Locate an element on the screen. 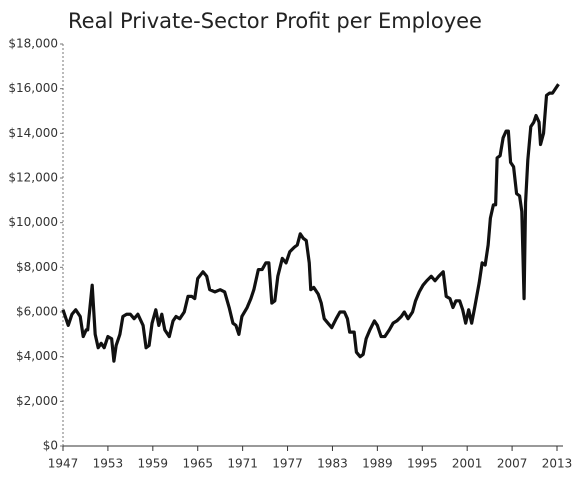  y-tick-label: $6,000 is located at coordinates (37, 312).